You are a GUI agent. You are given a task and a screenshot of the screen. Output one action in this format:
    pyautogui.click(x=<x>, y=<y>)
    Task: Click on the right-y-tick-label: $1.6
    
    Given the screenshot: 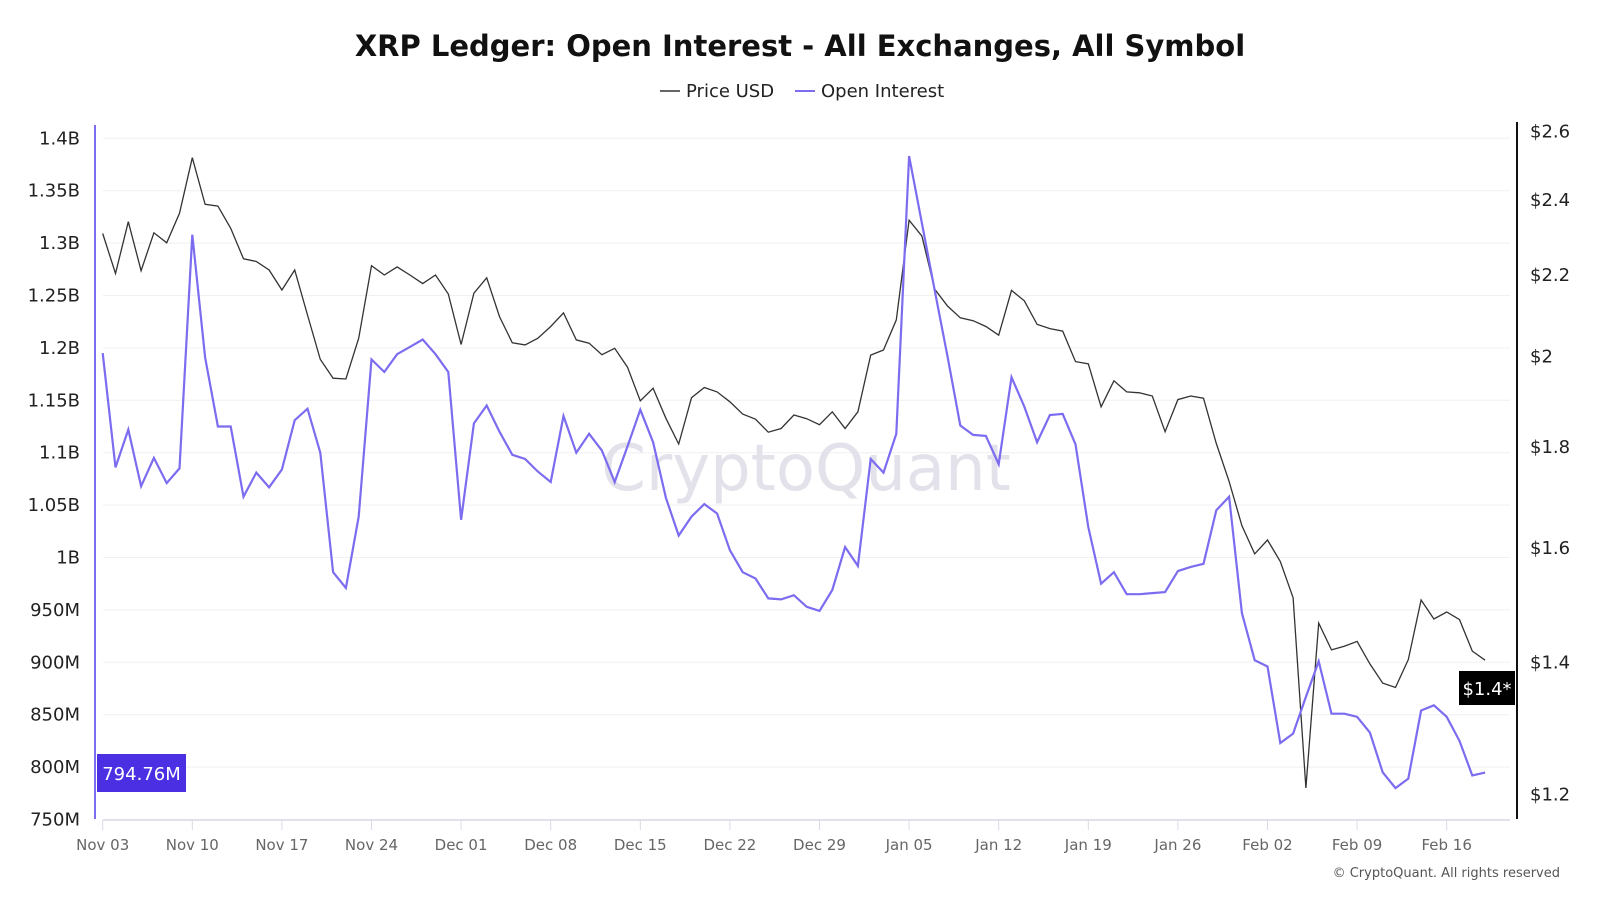 What is the action you would take?
    pyautogui.click(x=1550, y=548)
    